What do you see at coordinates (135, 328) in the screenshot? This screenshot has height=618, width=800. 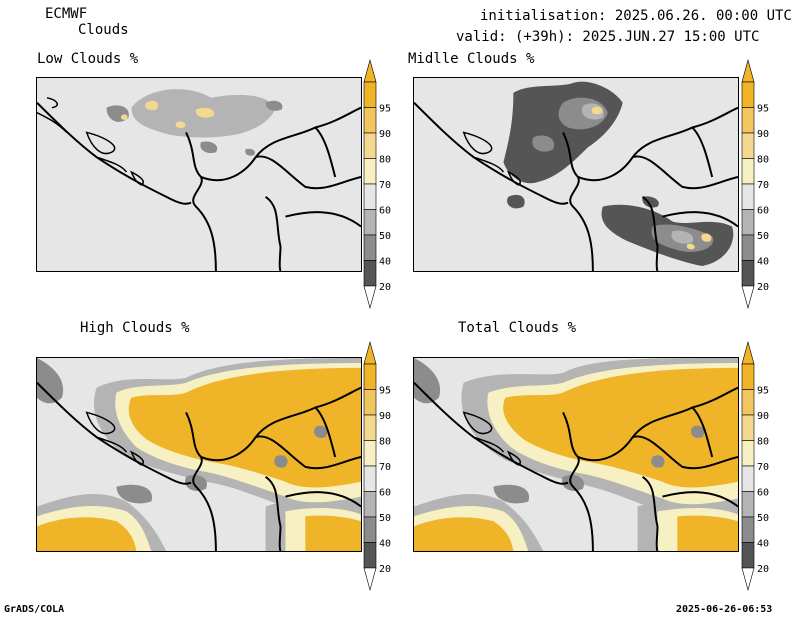 I see `panel-title-high: High Clouds %` at bounding box center [135, 328].